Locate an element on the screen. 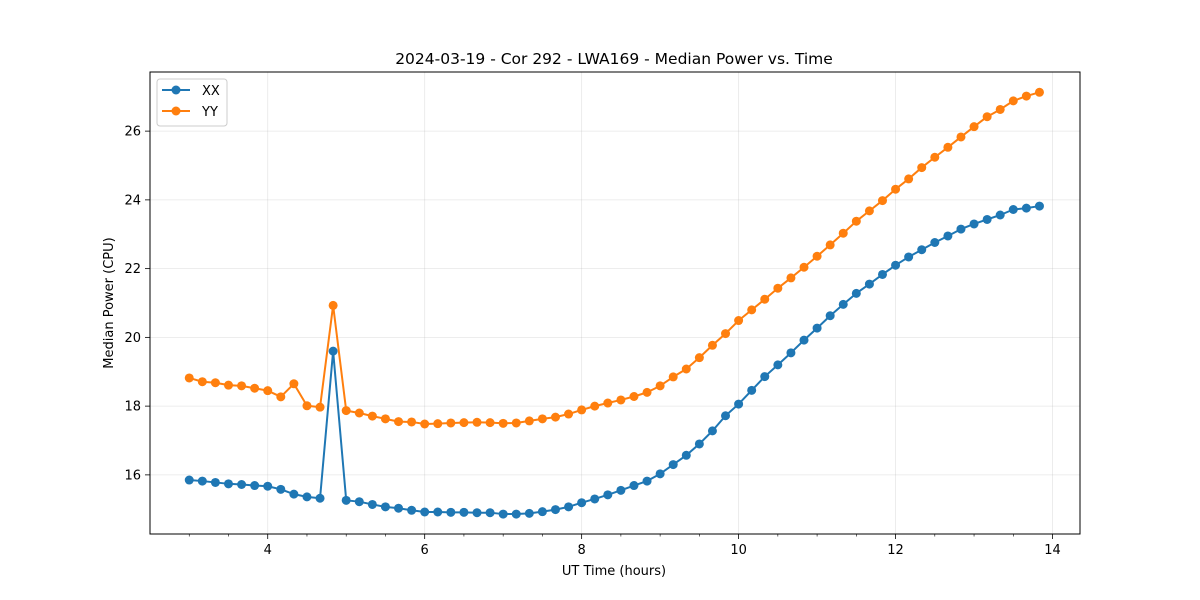 The width and height of the screenshot is (1200, 600). y-tick-label: 20 is located at coordinates (132, 338).